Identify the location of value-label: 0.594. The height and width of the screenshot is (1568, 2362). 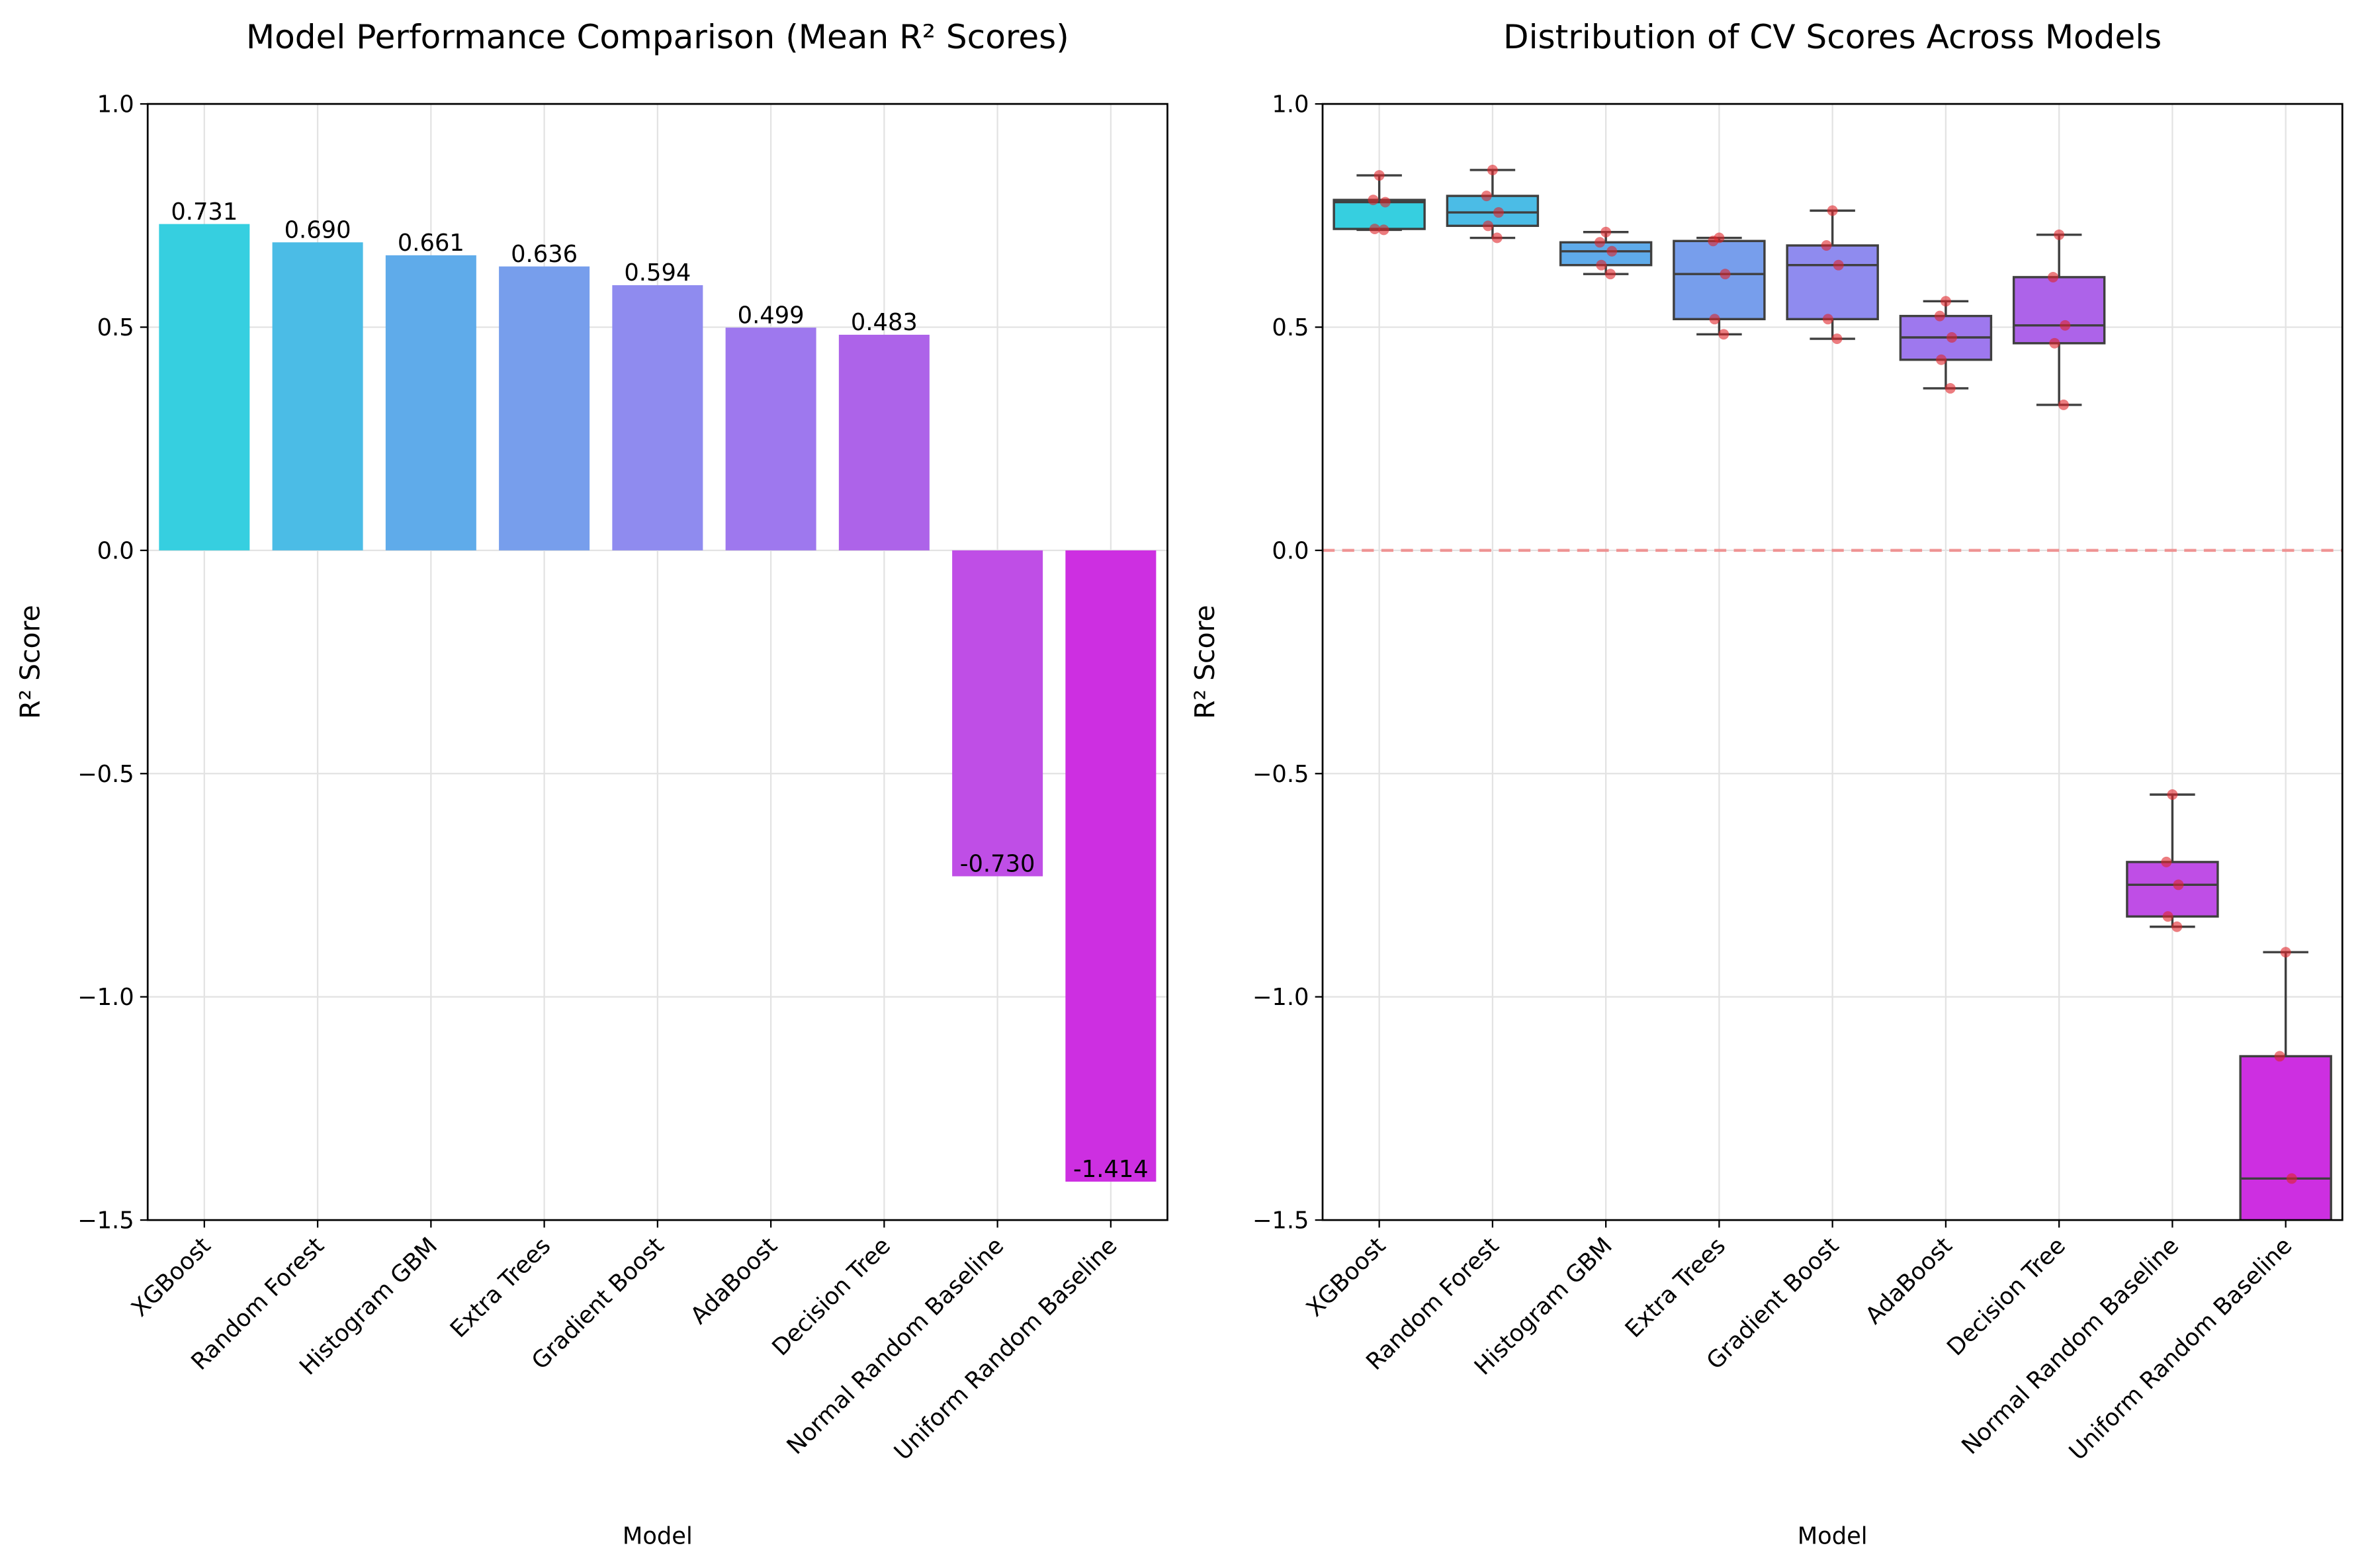
(657, 273).